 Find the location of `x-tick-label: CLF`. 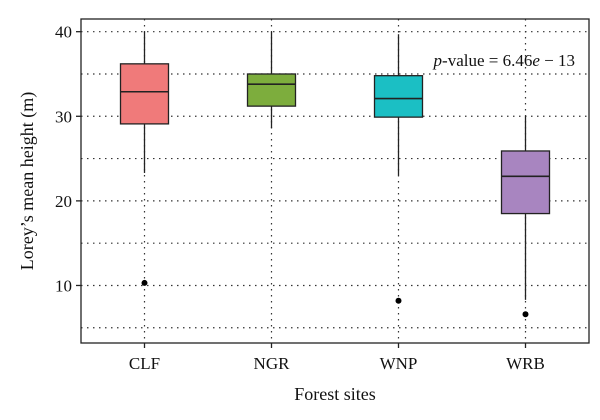

x-tick-label: CLF is located at coordinates (144, 363).